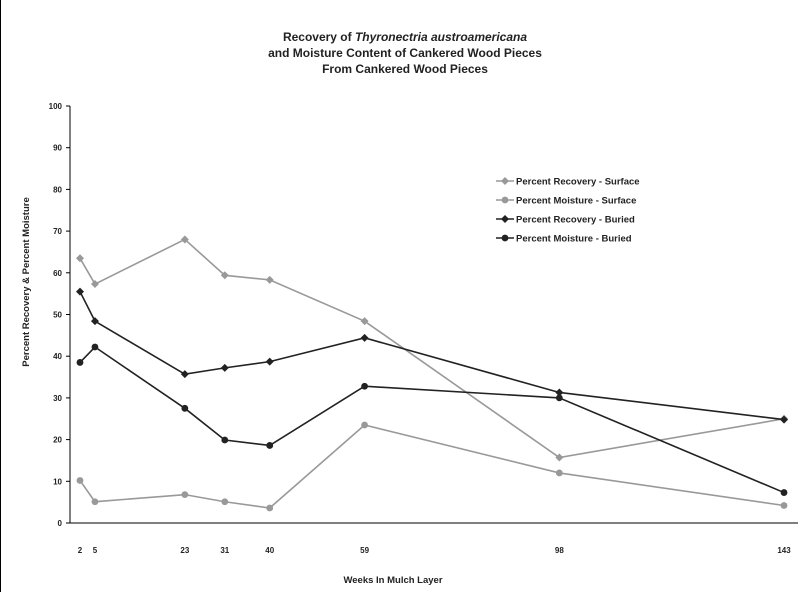 Image resolution: width=798 pixels, height=592 pixels. I want to click on y-tick-label: 50, so click(57, 315).